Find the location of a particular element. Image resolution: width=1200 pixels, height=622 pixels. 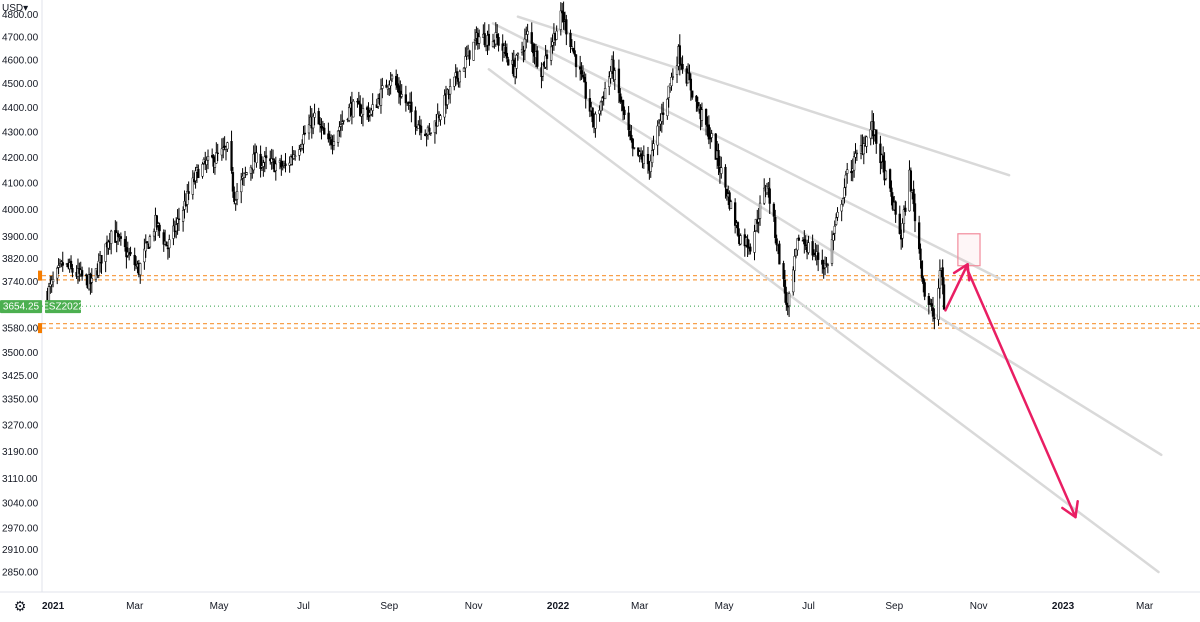

time-axis-tick: Sep is located at coordinates (894, 606).